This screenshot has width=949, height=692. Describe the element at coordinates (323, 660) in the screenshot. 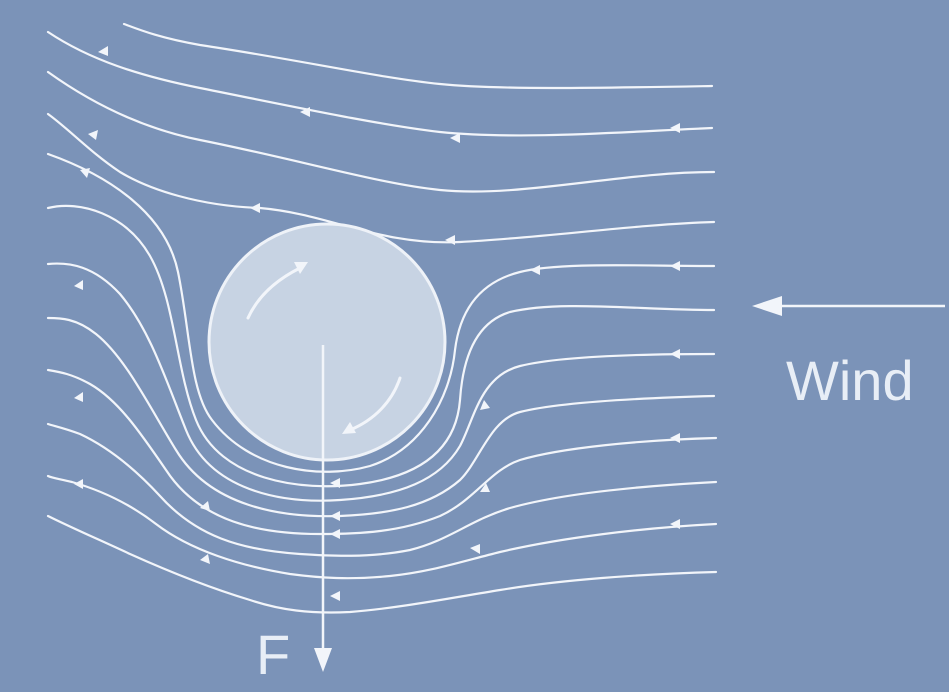

I see `force-arrowhead-icon` at that location.